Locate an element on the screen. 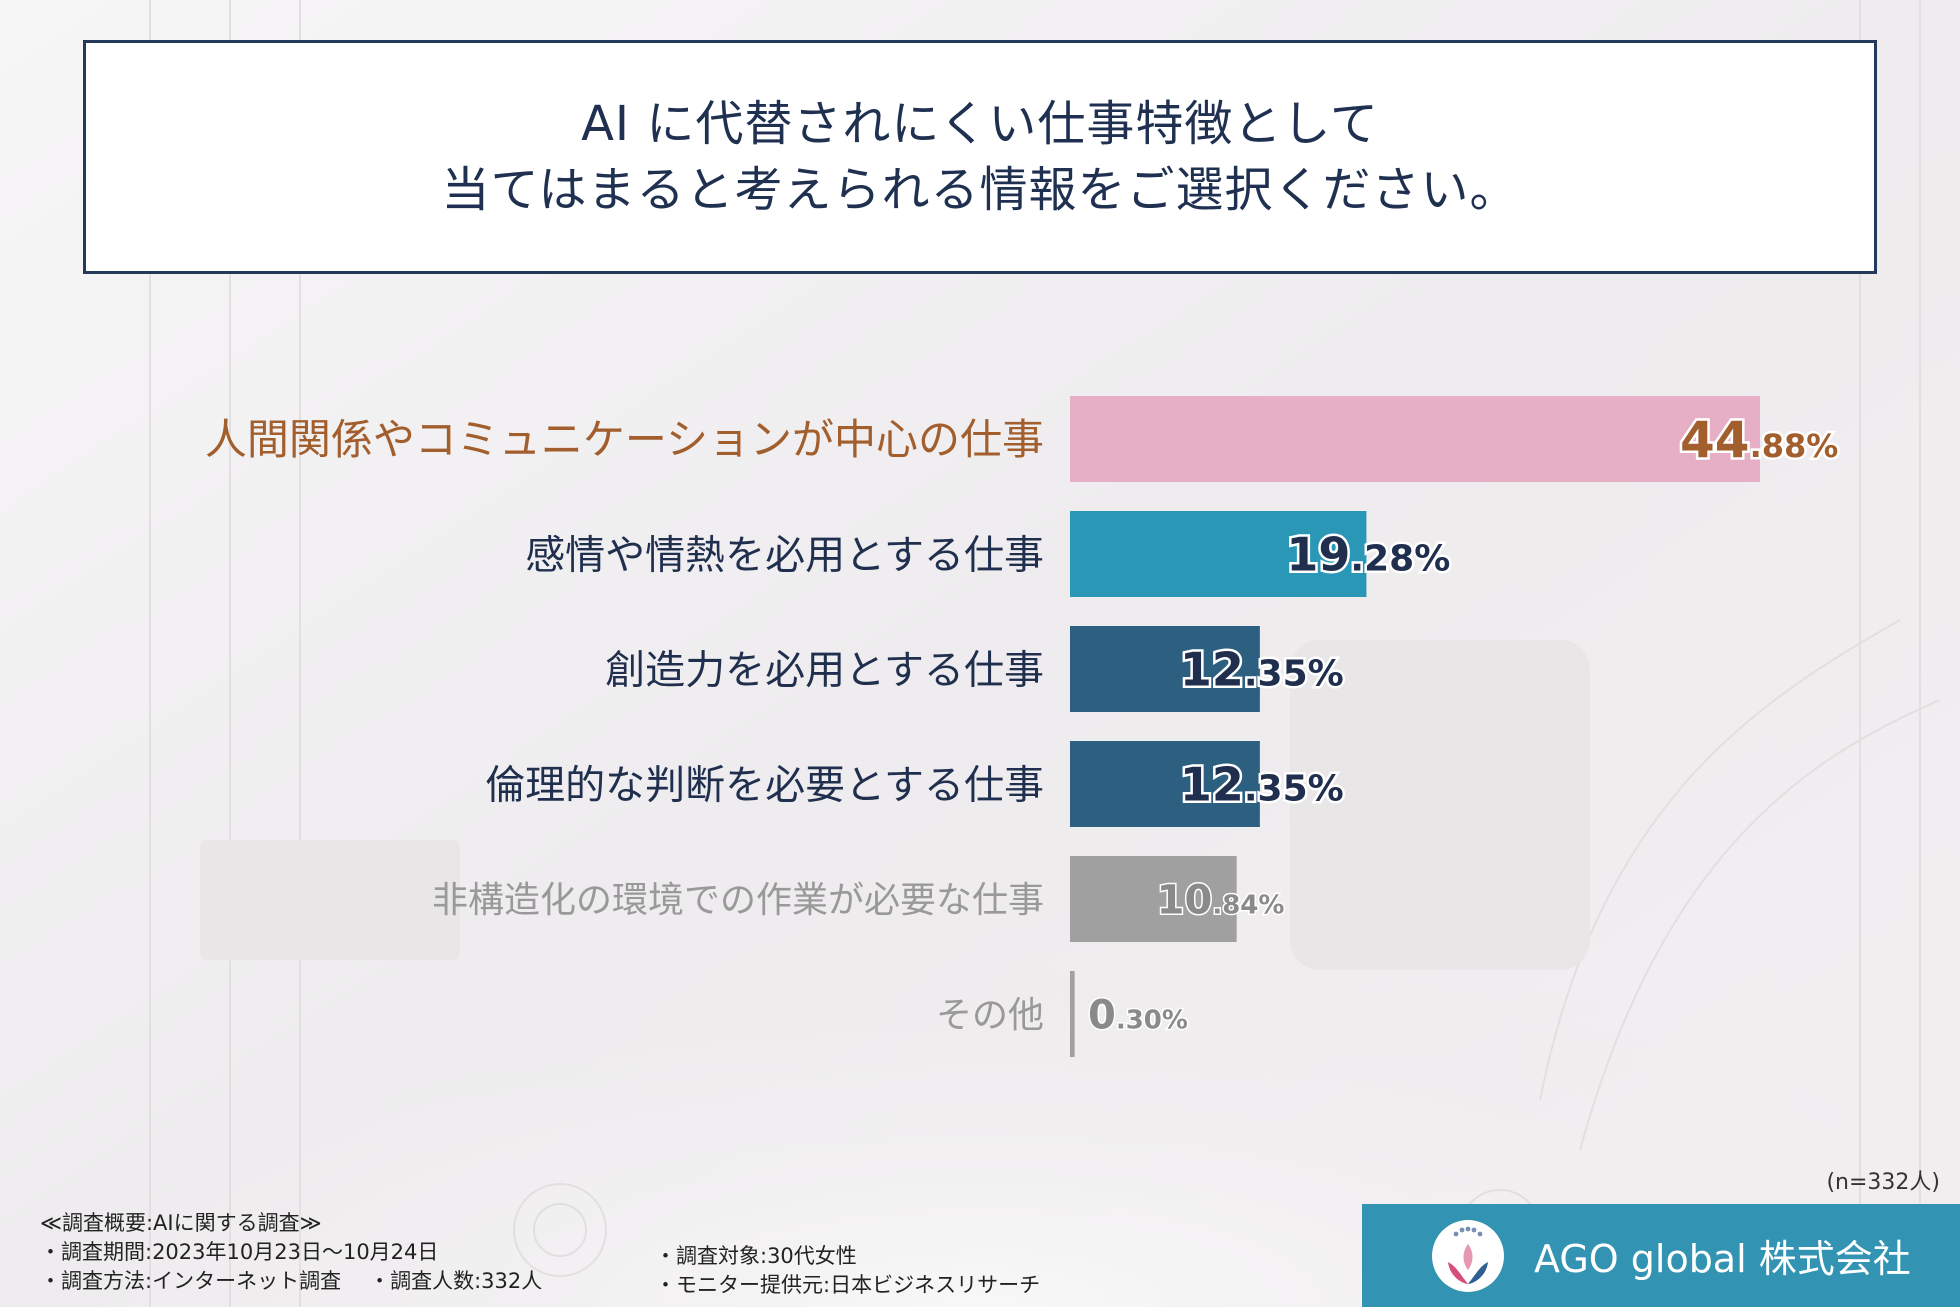 Image resolution: width=1960 pixels, height=1307 pixels. category-label-2: 感情や情熱を必用とする仕事 is located at coordinates (784, 555).